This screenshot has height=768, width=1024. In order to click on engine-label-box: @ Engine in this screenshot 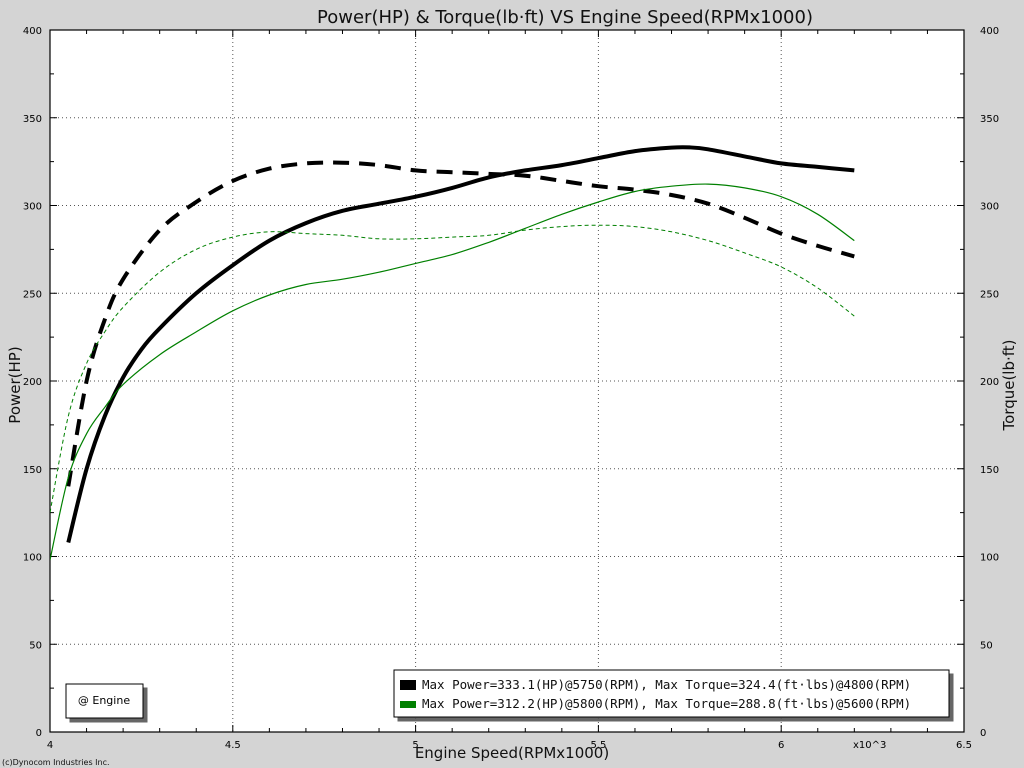, I will do `click(104, 701)`.